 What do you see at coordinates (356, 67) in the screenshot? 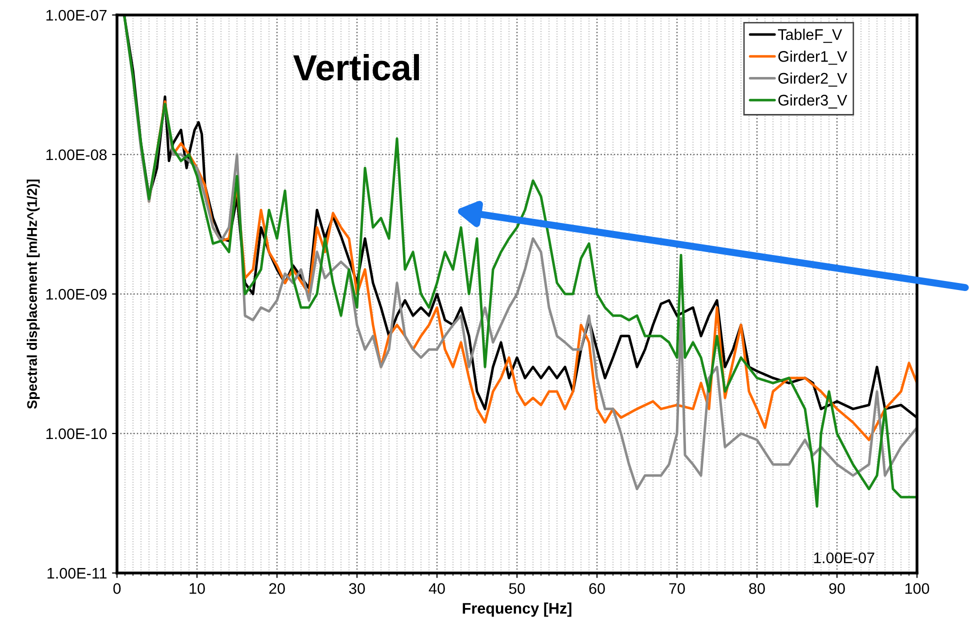
I see `annotation: Vertical` at bounding box center [356, 67].